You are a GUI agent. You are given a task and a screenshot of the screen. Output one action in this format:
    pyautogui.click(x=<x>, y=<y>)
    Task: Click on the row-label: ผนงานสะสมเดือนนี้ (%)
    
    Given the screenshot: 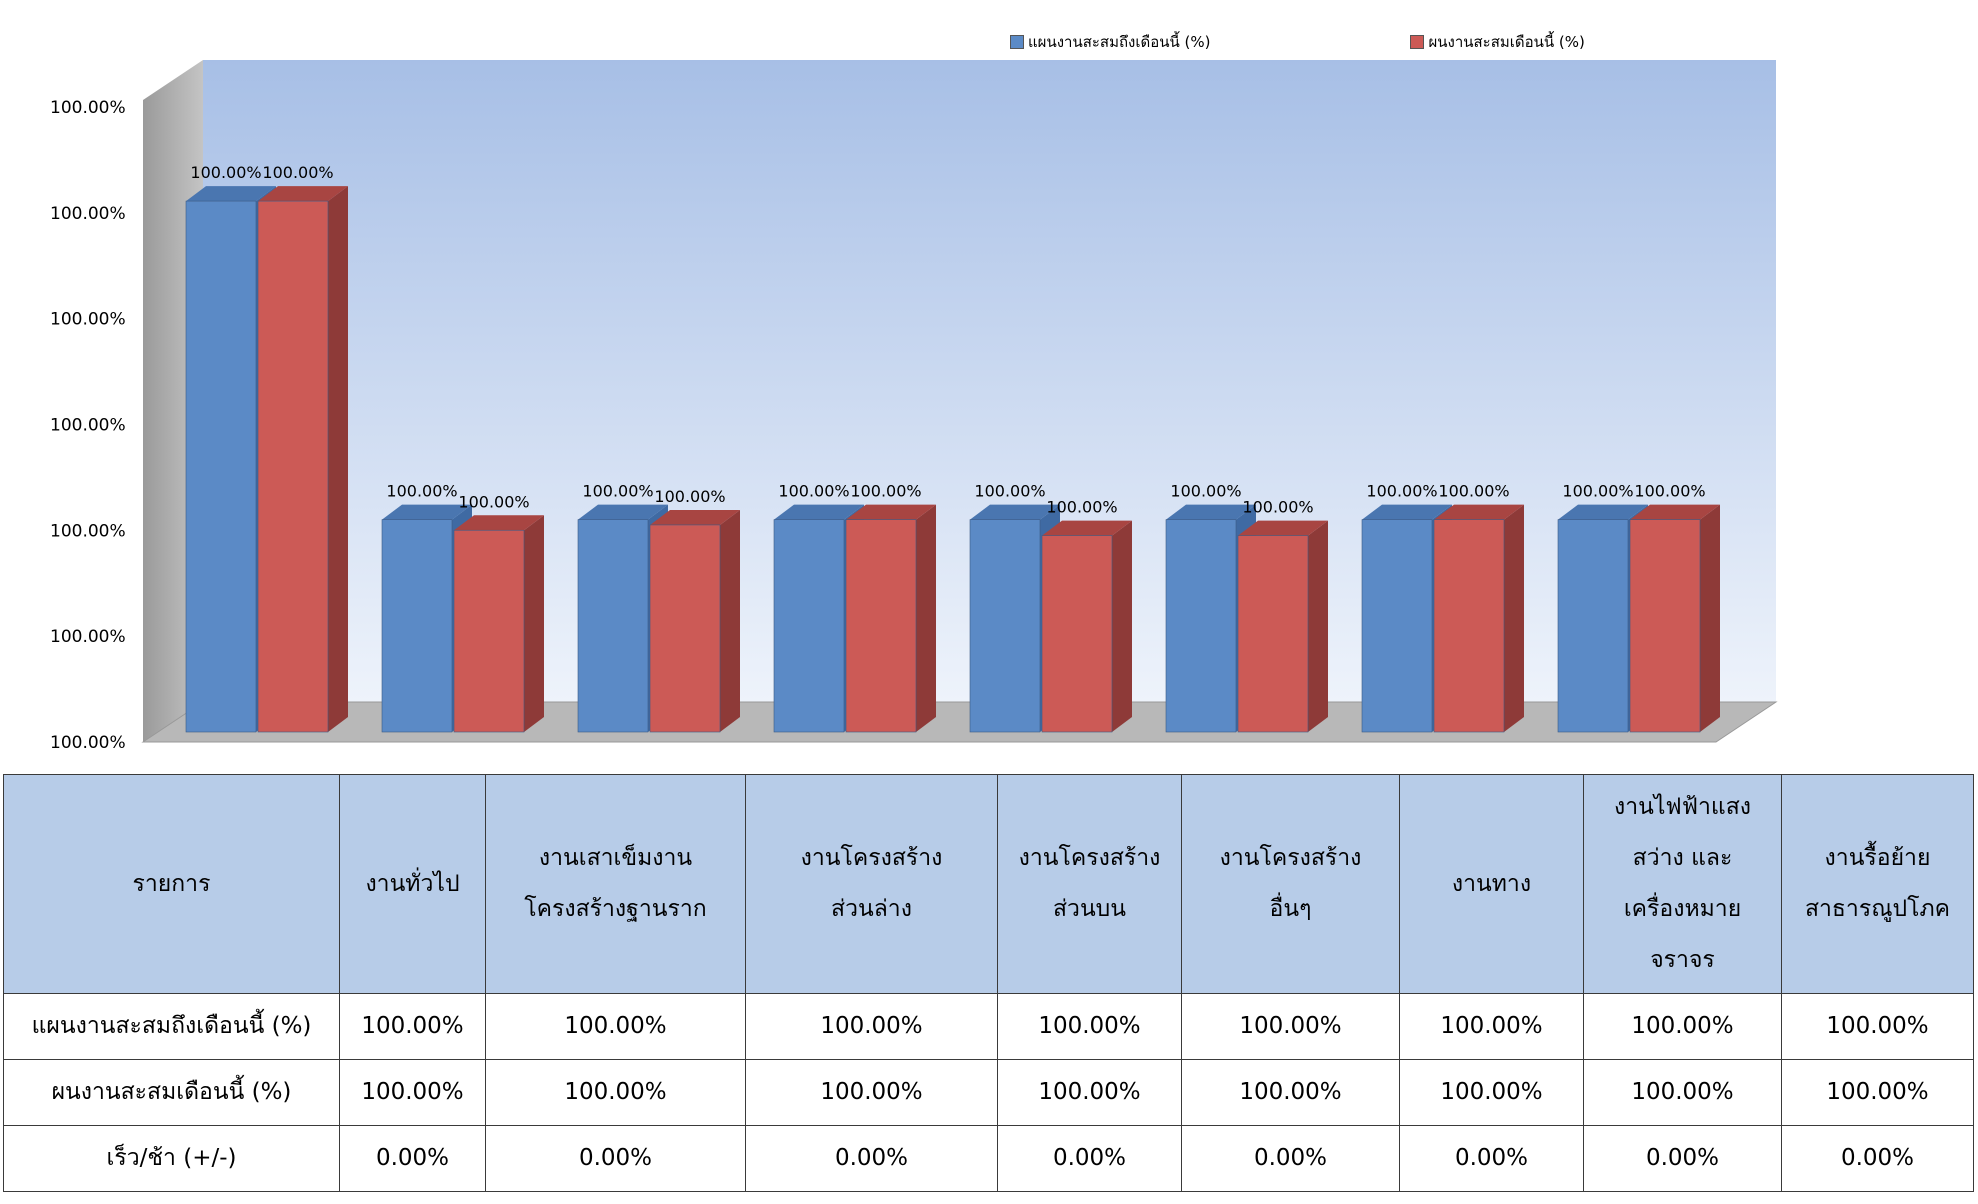 What is the action you would take?
    pyautogui.click(x=171, y=1092)
    